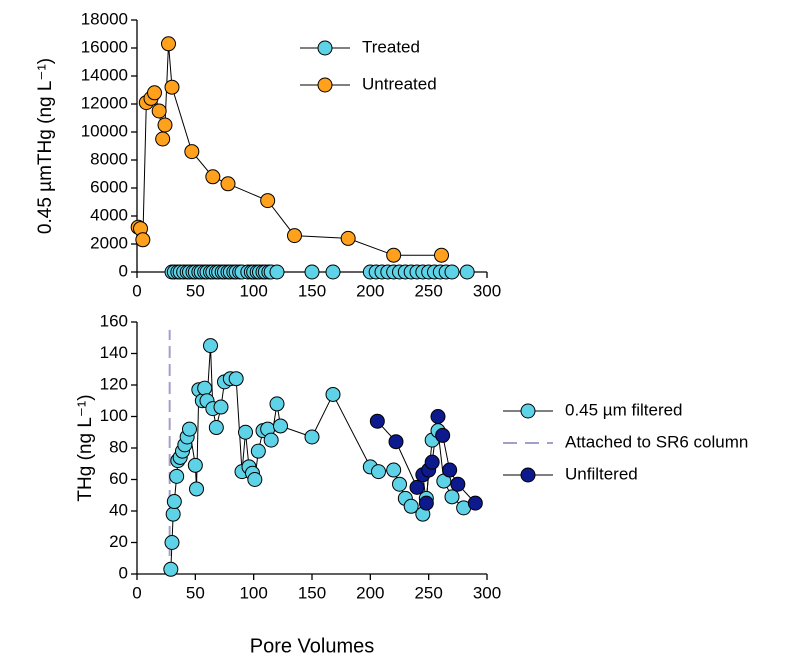  Describe the element at coordinates (104, 46) in the screenshot. I see `y-tick-label: 16000` at that location.